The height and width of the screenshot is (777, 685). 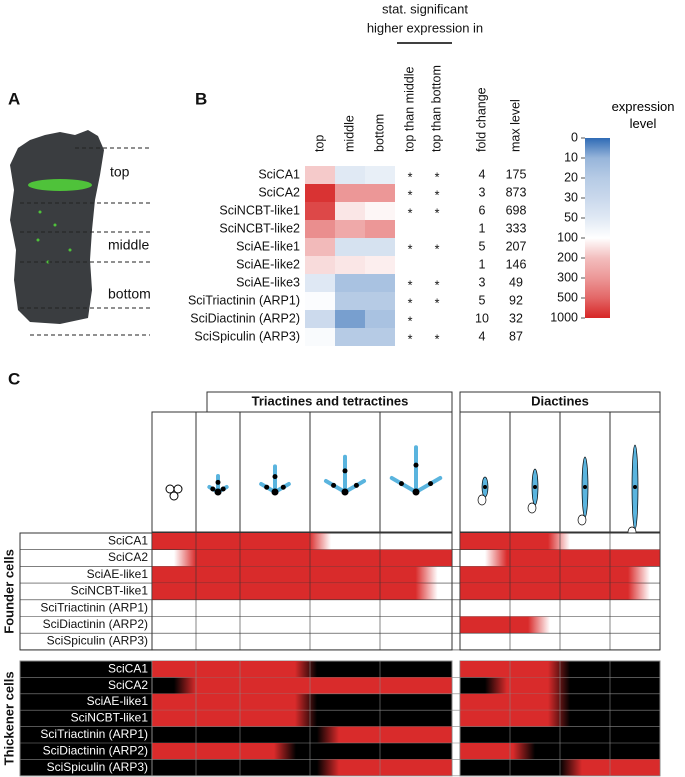 What do you see at coordinates (268, 264) in the screenshot?
I see `gene-label: SciAE-like2` at bounding box center [268, 264].